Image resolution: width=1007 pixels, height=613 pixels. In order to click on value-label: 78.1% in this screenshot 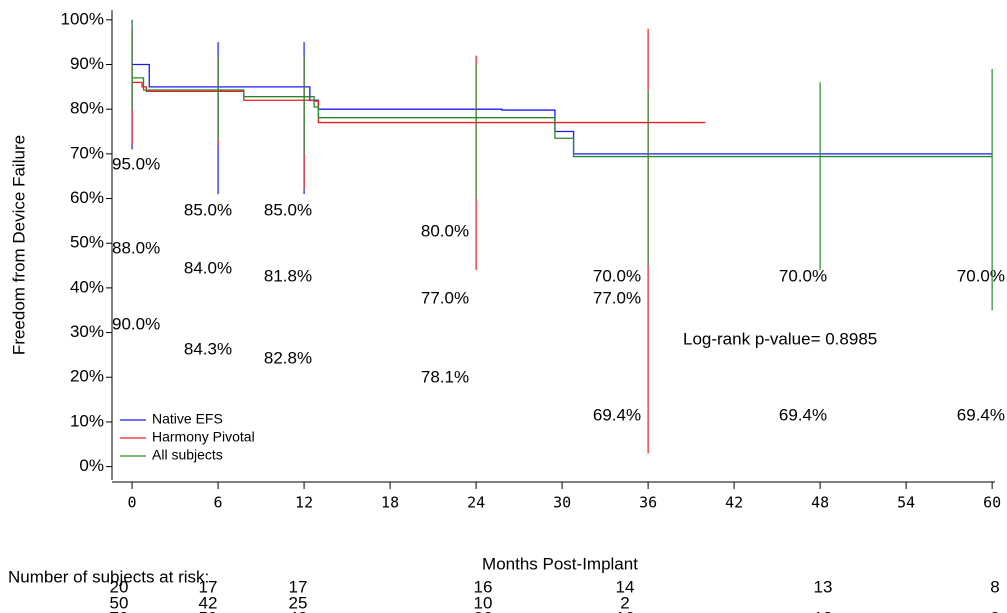, I will do `click(445, 376)`.